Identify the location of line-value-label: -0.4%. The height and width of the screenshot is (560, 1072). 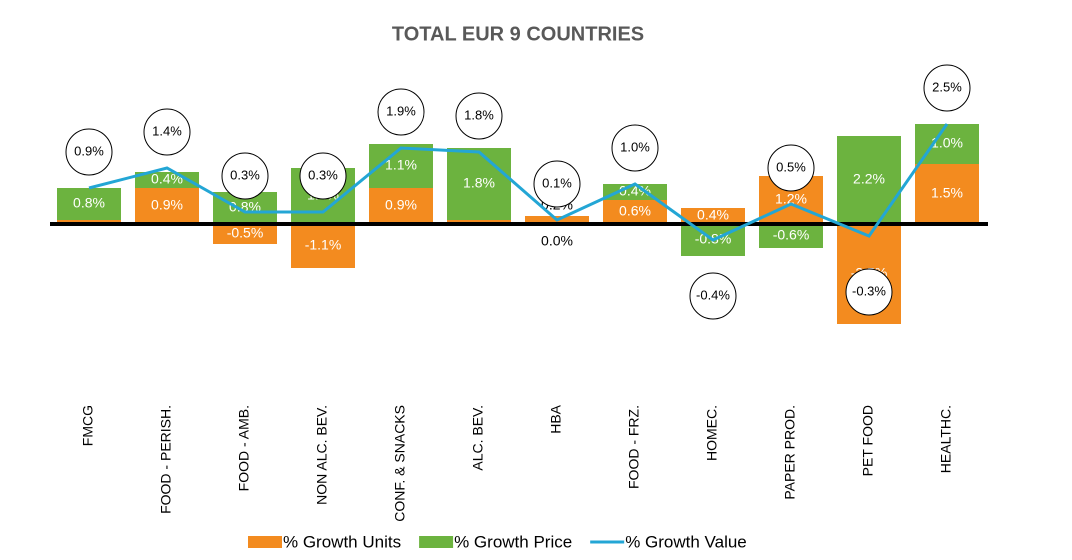
(713, 294).